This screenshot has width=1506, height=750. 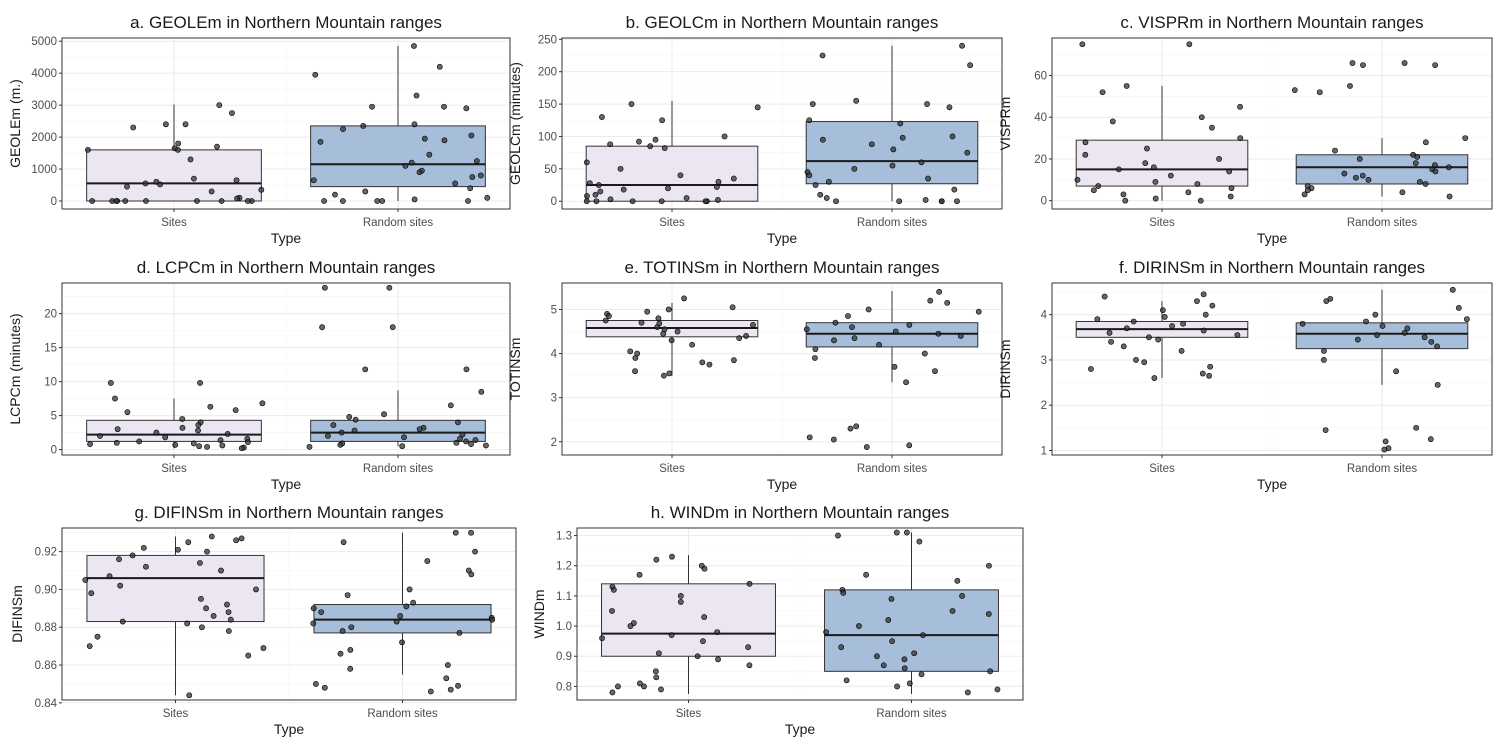 What do you see at coordinates (286, 267) in the screenshot?
I see `panel-title: d. LCPCm in Northern Mountain ranges` at bounding box center [286, 267].